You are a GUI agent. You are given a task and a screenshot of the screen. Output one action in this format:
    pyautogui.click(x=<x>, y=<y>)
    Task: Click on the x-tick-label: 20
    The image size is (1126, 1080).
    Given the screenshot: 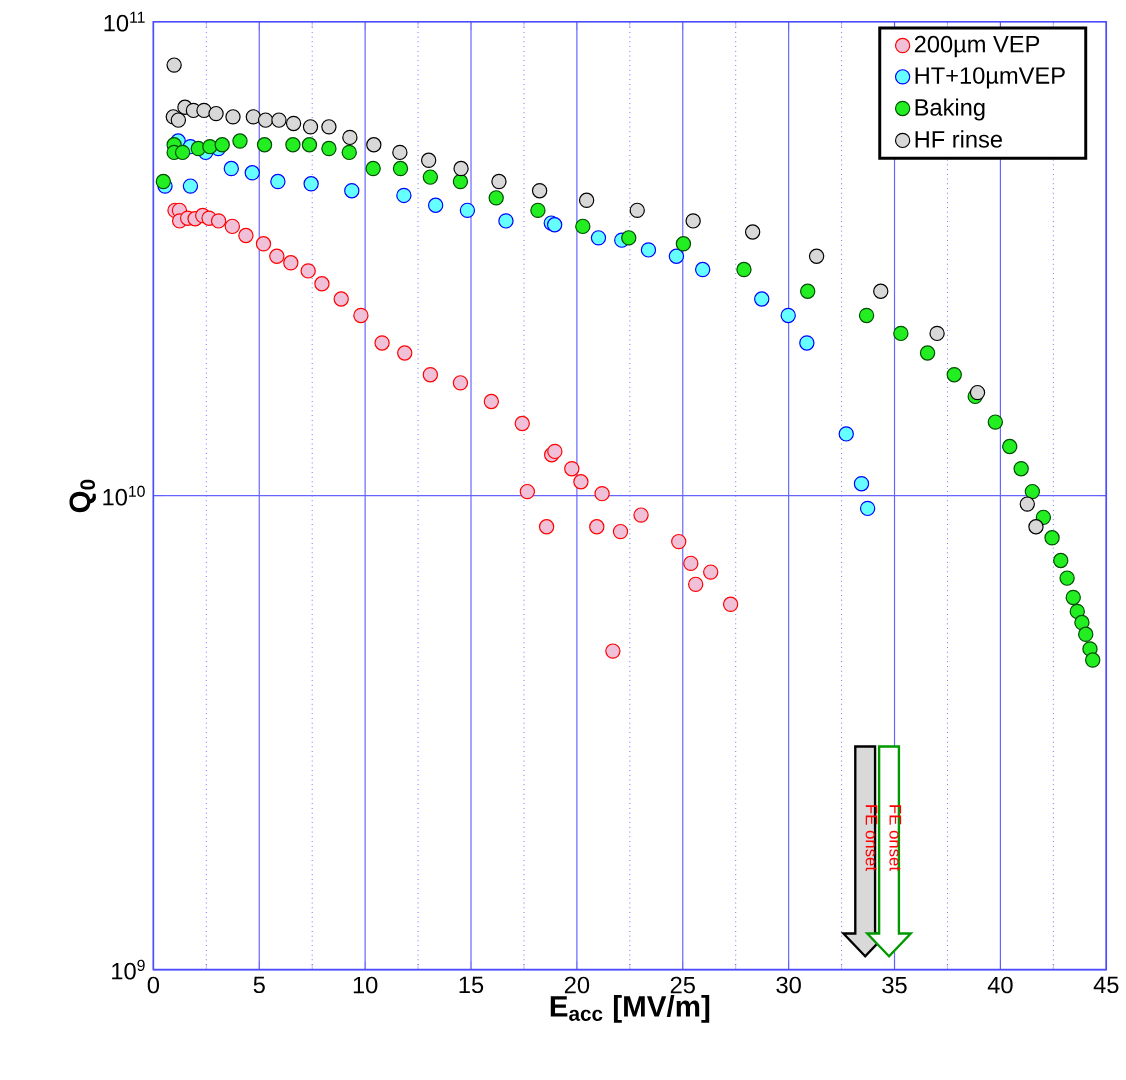 What is the action you would take?
    pyautogui.click(x=577, y=985)
    